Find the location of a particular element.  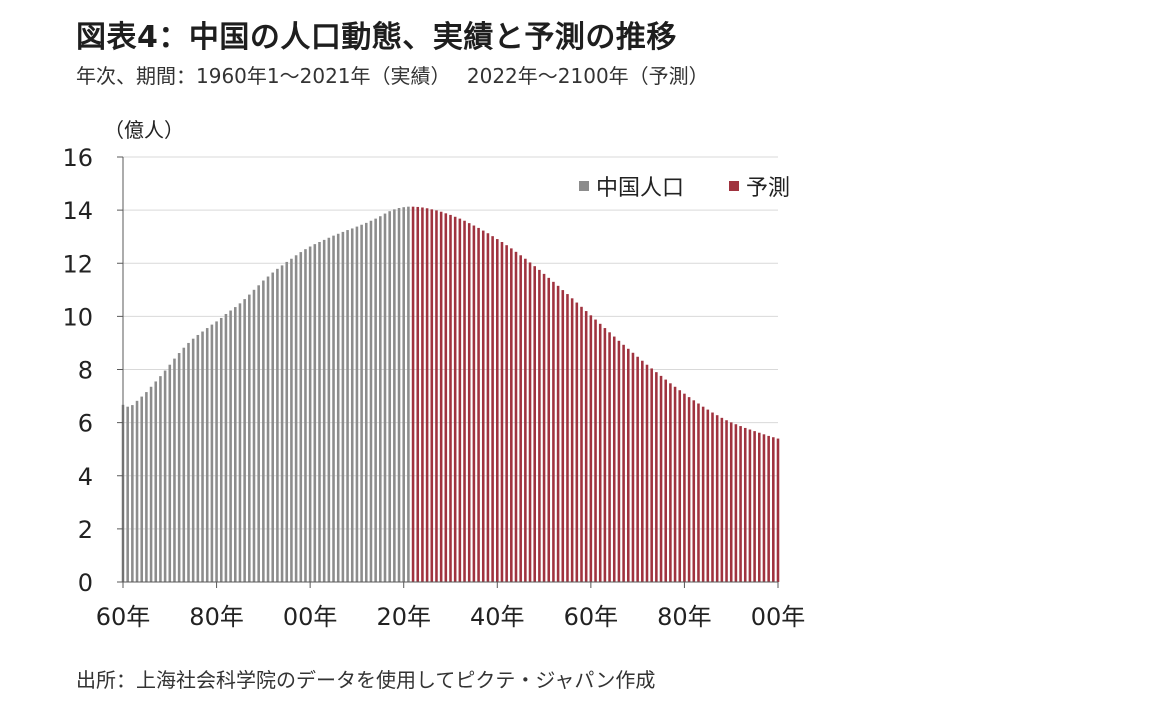

legend-swatch-forecast is located at coordinates (734, 186).